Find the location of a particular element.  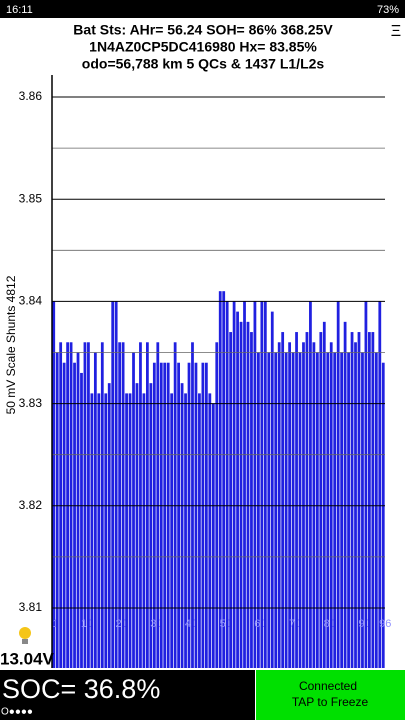

x-tick-label: 40 is located at coordinates (191, 624).